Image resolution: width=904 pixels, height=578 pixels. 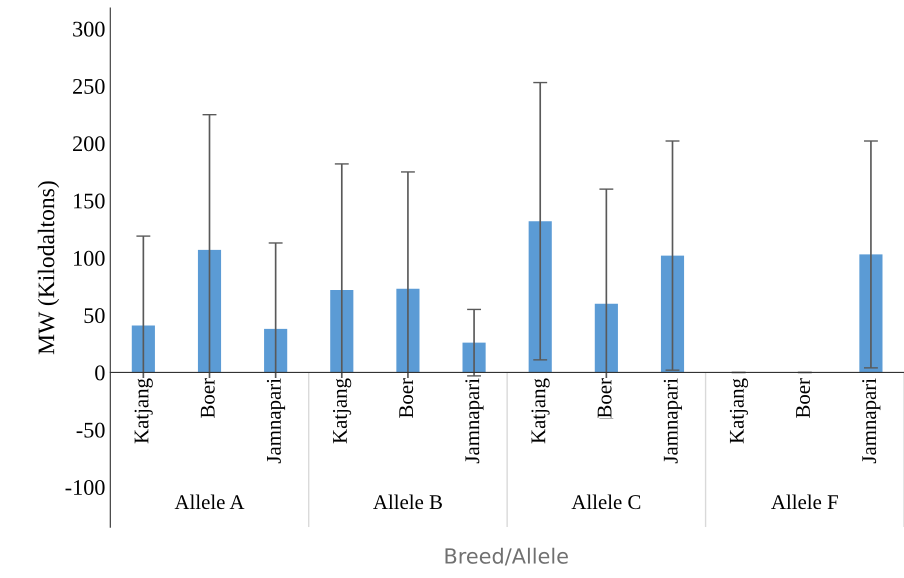 What do you see at coordinates (804, 502) in the screenshot?
I see `annotation: Allele F` at bounding box center [804, 502].